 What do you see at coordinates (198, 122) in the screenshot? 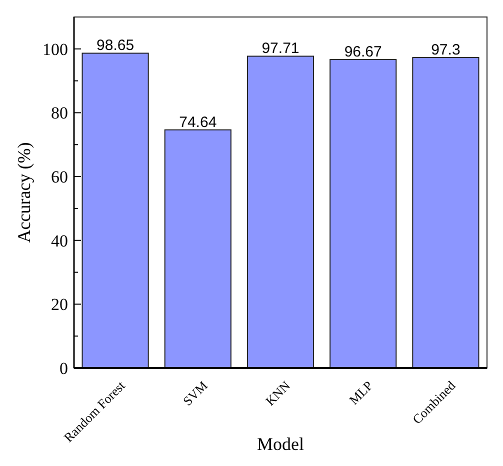
I see `data-label: 74.64` at bounding box center [198, 122].